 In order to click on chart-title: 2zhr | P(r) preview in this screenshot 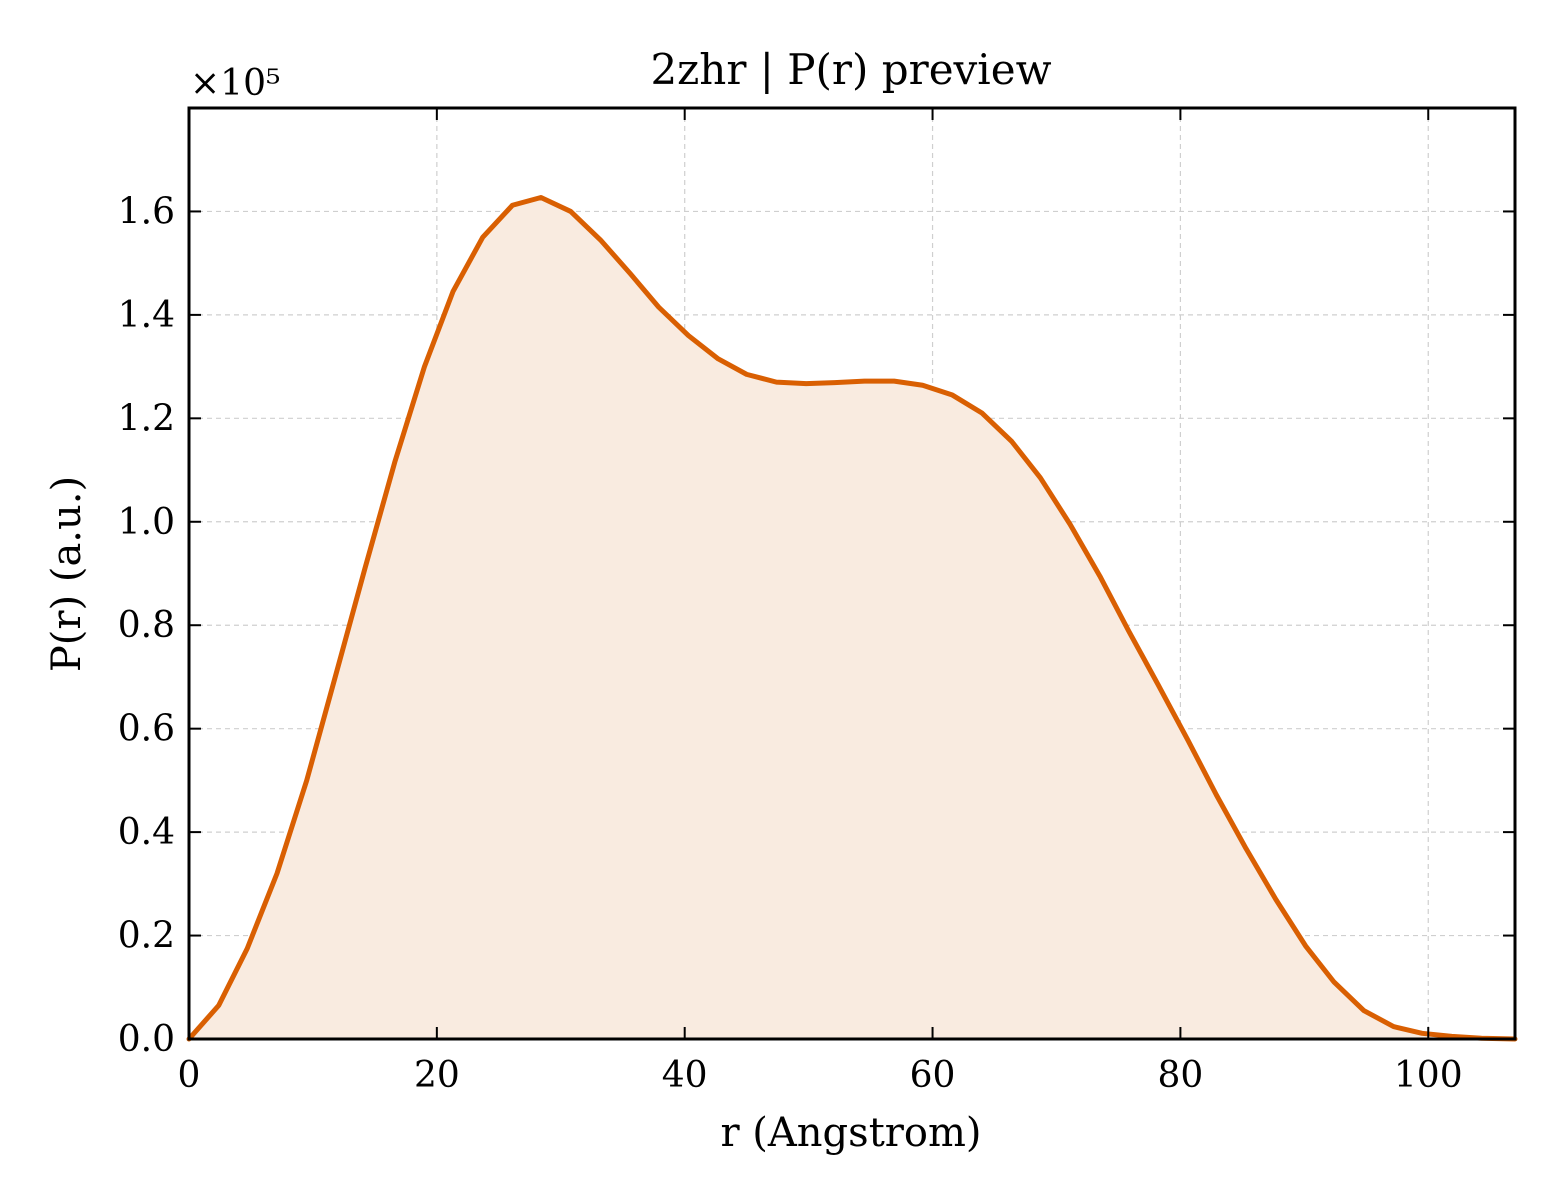, I will do `click(850, 69)`.